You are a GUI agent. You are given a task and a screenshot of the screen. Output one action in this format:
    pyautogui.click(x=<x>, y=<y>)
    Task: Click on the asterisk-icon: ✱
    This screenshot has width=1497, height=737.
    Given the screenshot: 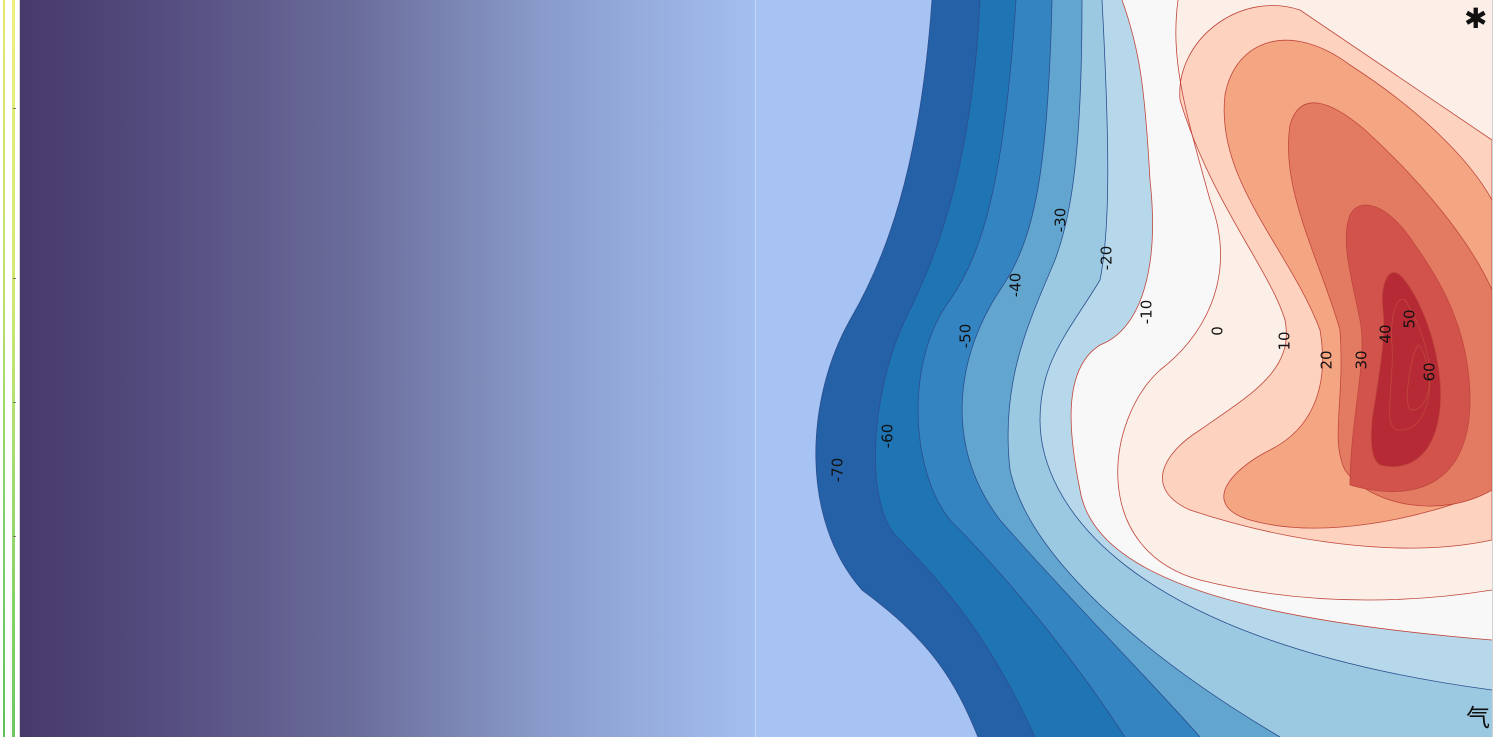 What is the action you would take?
    pyautogui.click(x=1476, y=18)
    